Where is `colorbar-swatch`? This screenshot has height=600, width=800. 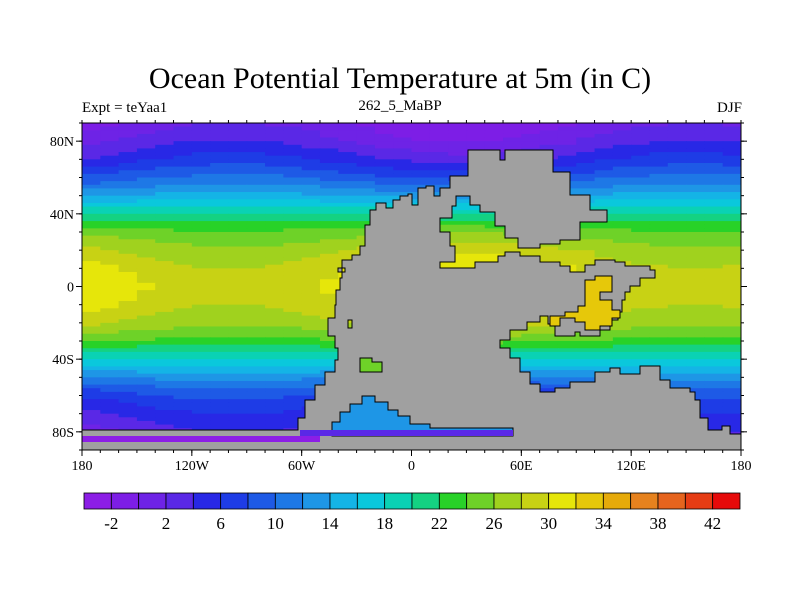 colorbar-swatch is located at coordinates (726, 501).